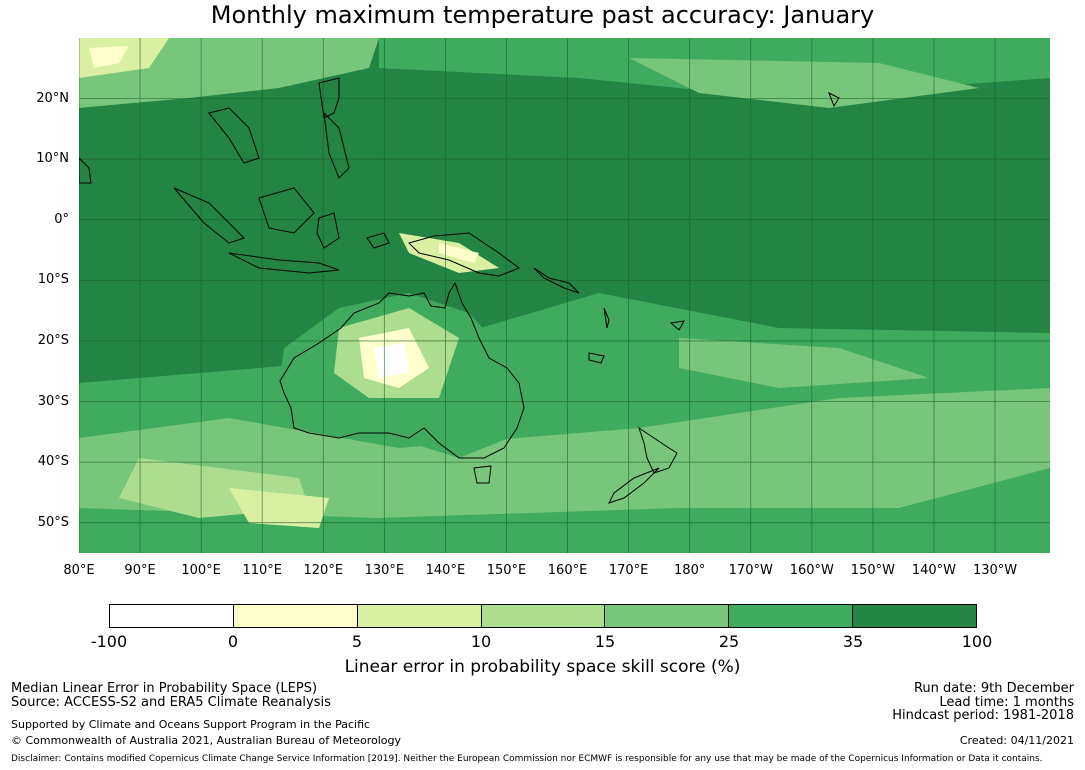  What do you see at coordinates (53, 340) in the screenshot?
I see `latitude-label: 20°S` at bounding box center [53, 340].